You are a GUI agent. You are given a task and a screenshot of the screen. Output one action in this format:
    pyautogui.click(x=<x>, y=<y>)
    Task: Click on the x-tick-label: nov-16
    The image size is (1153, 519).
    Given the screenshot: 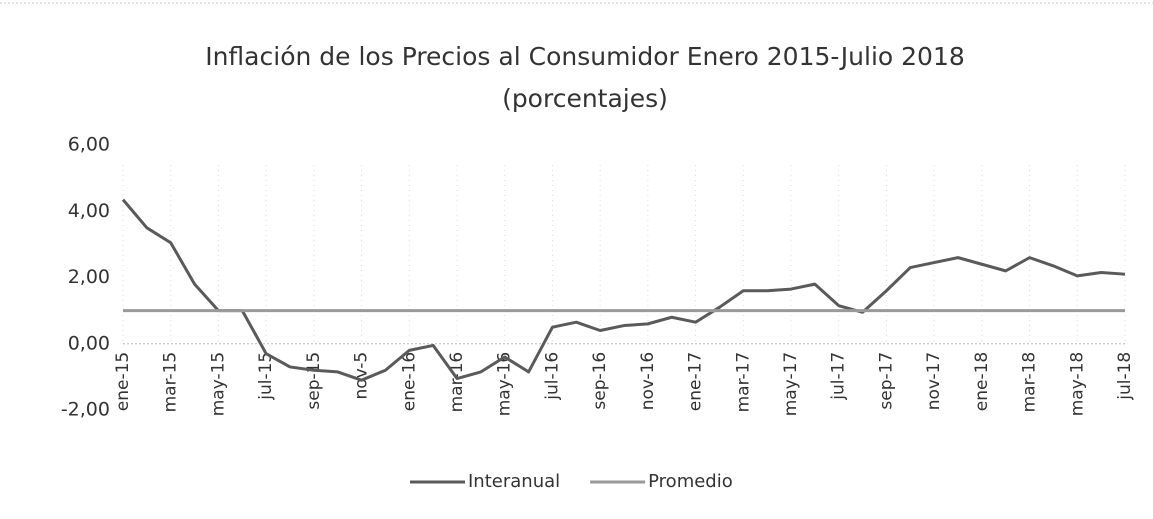 What is the action you would take?
    pyautogui.click(x=648, y=381)
    